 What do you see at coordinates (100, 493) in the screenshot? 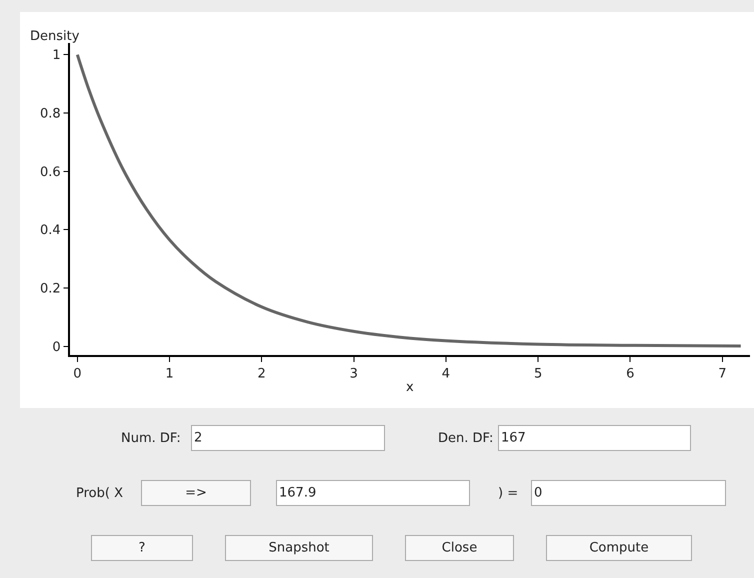
I see `text: Prob( X` at bounding box center [100, 493].